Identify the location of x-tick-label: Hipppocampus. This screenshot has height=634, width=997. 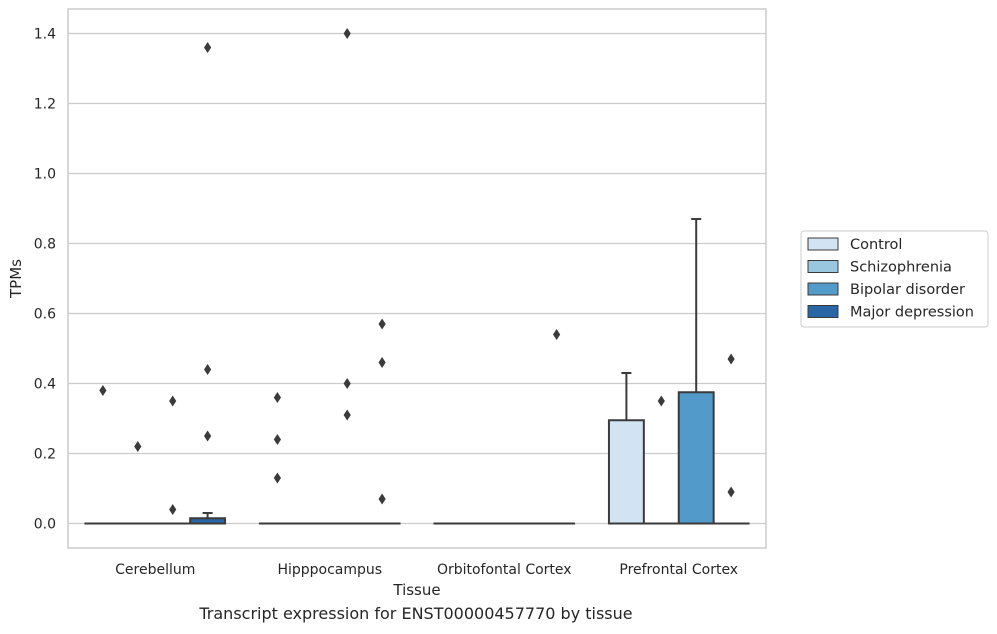
(329, 570).